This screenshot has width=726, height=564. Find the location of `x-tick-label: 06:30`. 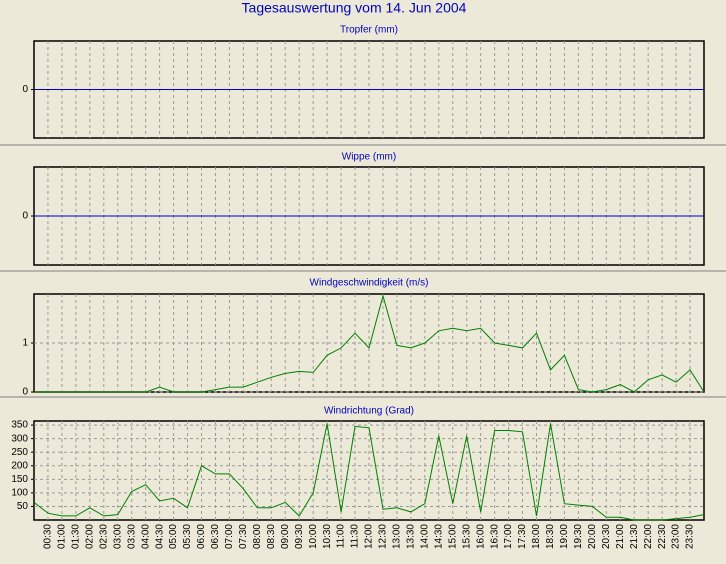

x-tick-label: 06:30 is located at coordinates (215, 536).